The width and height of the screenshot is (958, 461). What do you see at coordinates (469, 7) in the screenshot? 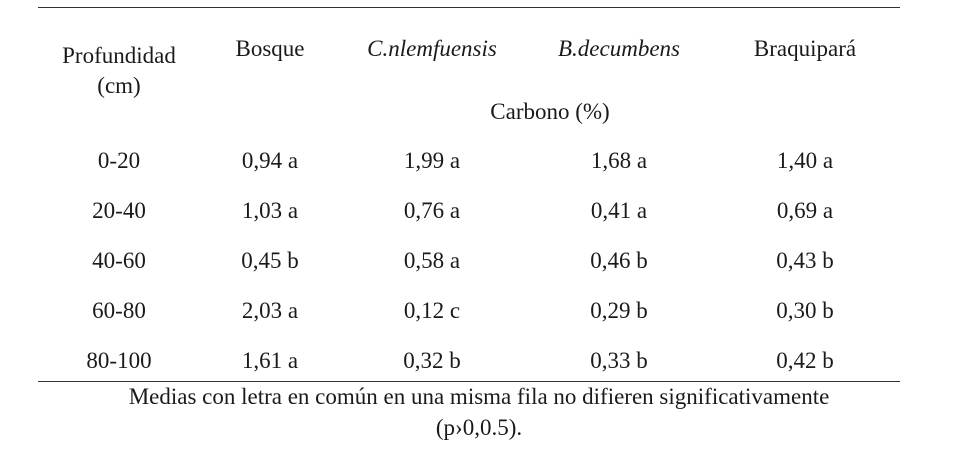
I see `table-top-rule` at bounding box center [469, 7].